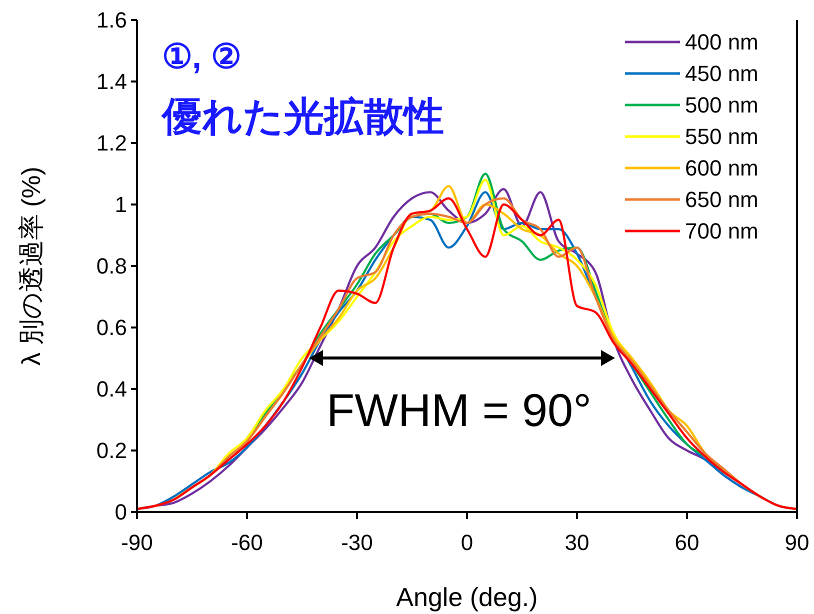 The image size is (814, 614). I want to click on y-tick-label: 1, so click(120, 205).